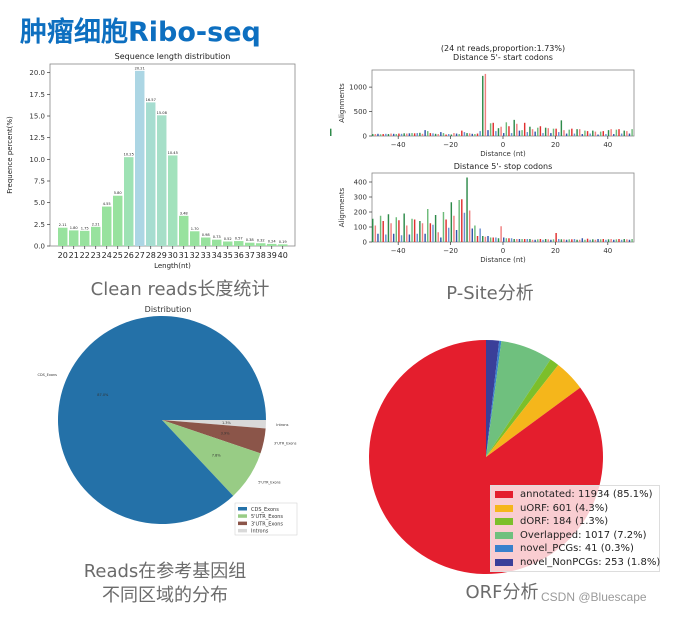 The width and height of the screenshot is (679, 617). What do you see at coordinates (118, 255) in the screenshot?
I see `svg-text: 25` at bounding box center [118, 255].